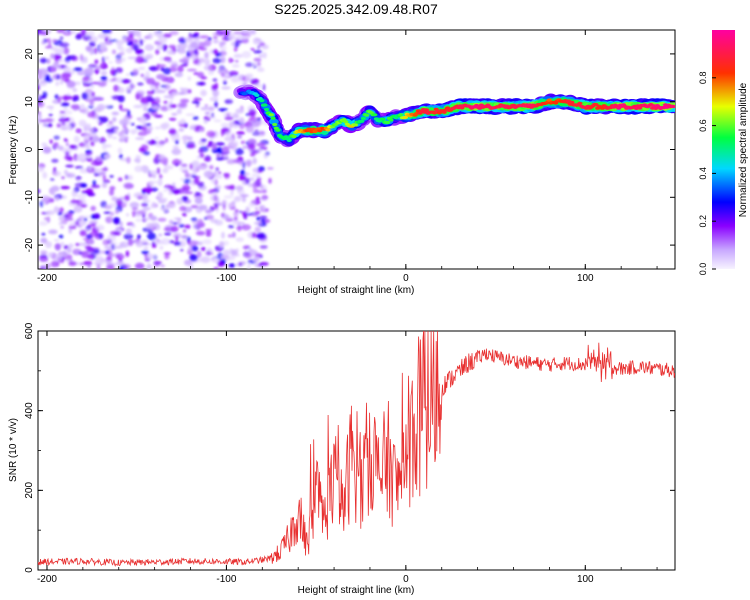 Image resolution: width=750 pixels, height=600 pixels. What do you see at coordinates (703, 173) in the screenshot?
I see `colorbar-tick-label: 0.4` at bounding box center [703, 173].